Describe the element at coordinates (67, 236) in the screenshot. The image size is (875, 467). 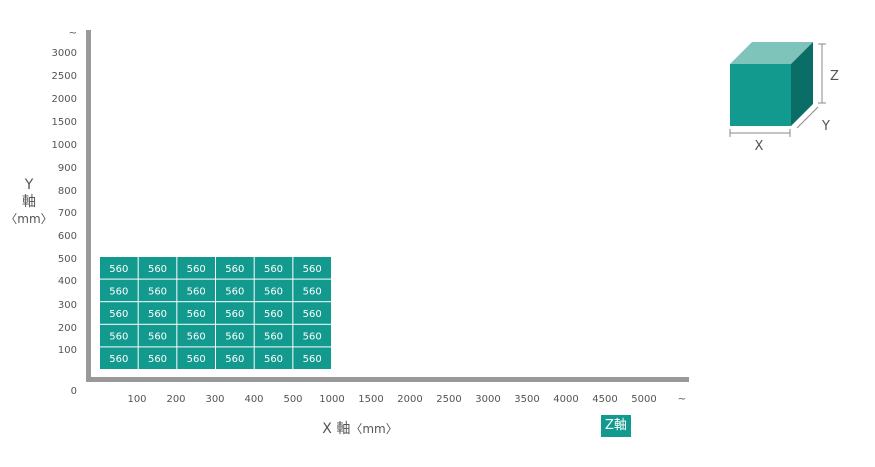
I see `y-tick-label: 600` at that location.